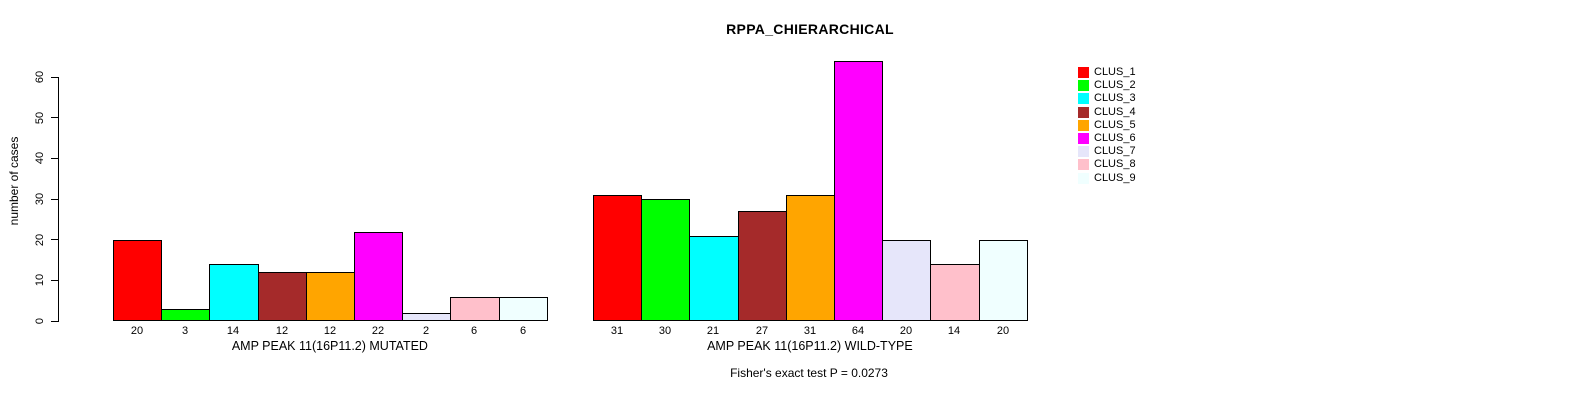 The width and height of the screenshot is (1590, 400). I want to click on bar-value-label: 22, so click(378, 331).